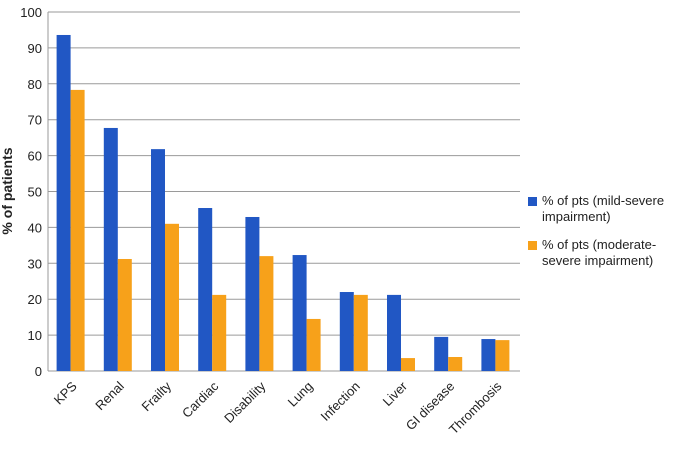 The image size is (676, 450). I want to click on y-tick-label: 50, so click(35, 192).